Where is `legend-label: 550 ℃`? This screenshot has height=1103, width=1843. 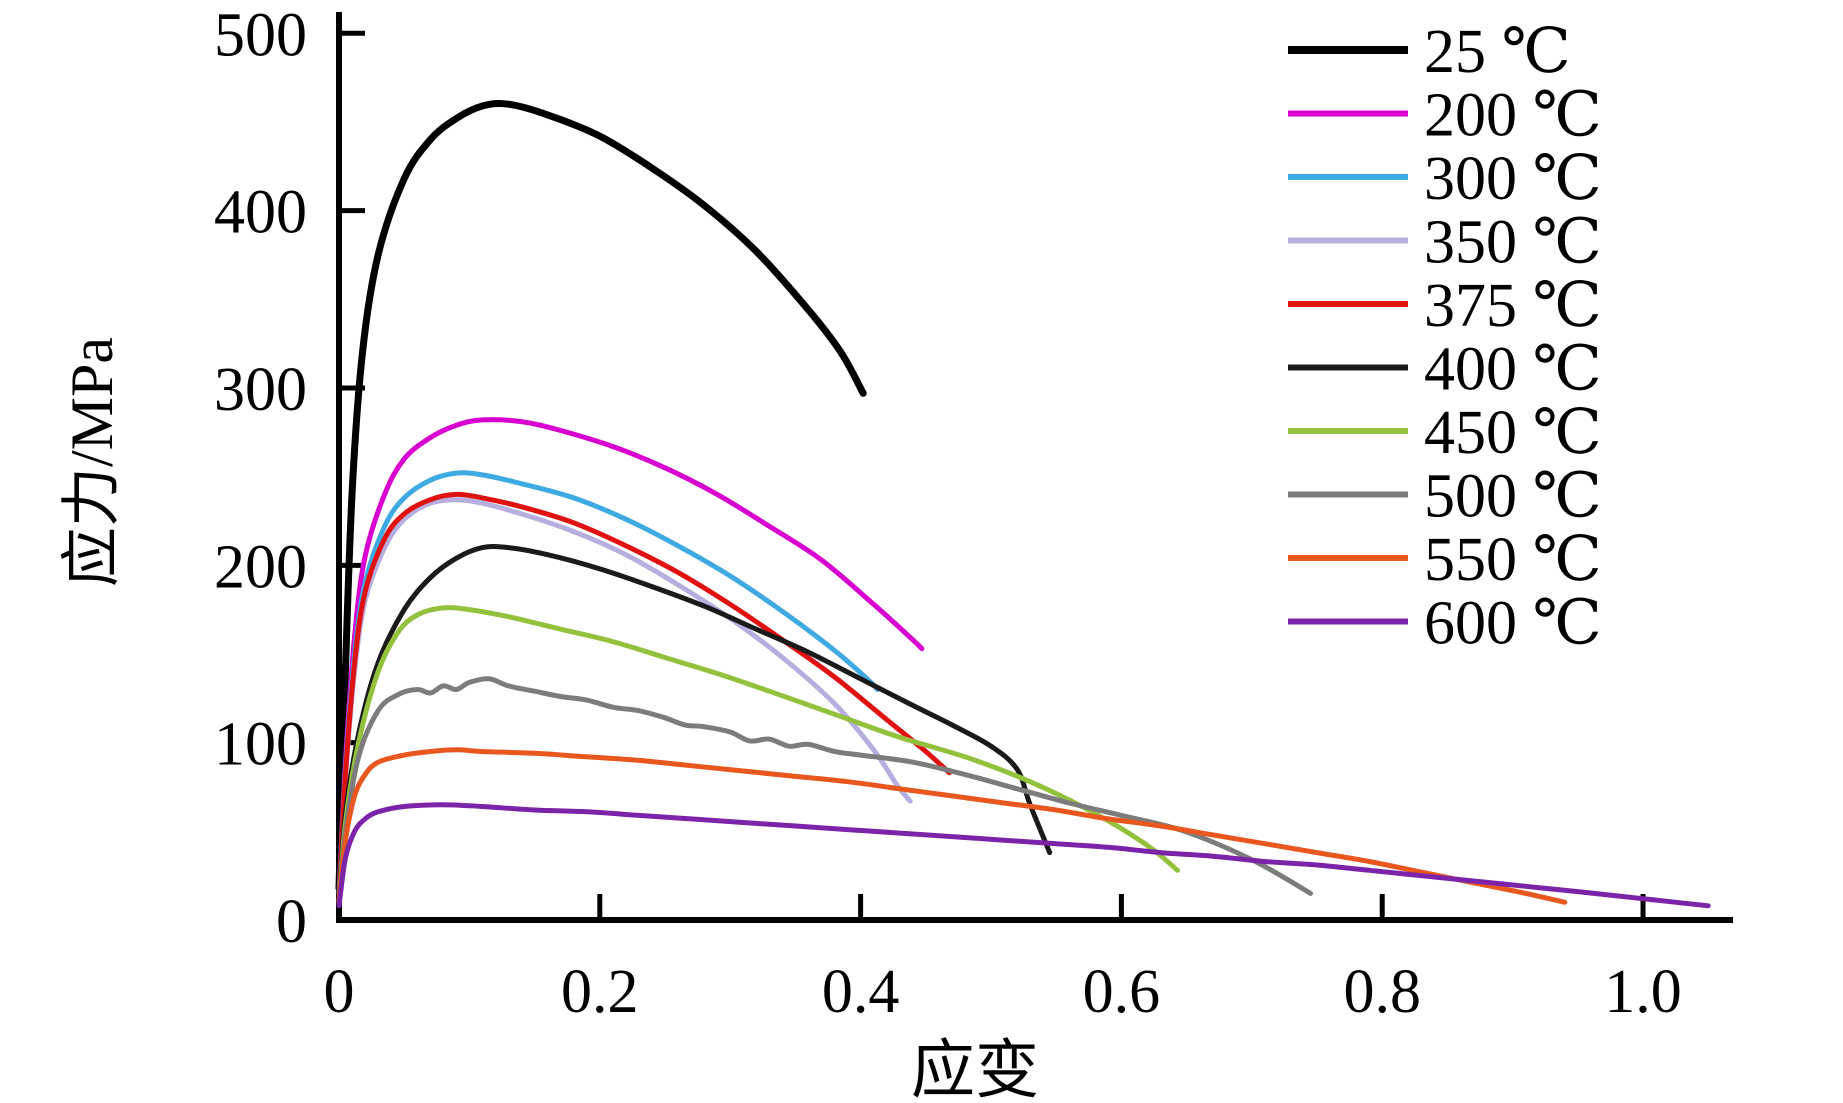
legend-label: 550 ℃ is located at coordinates (1513, 560).